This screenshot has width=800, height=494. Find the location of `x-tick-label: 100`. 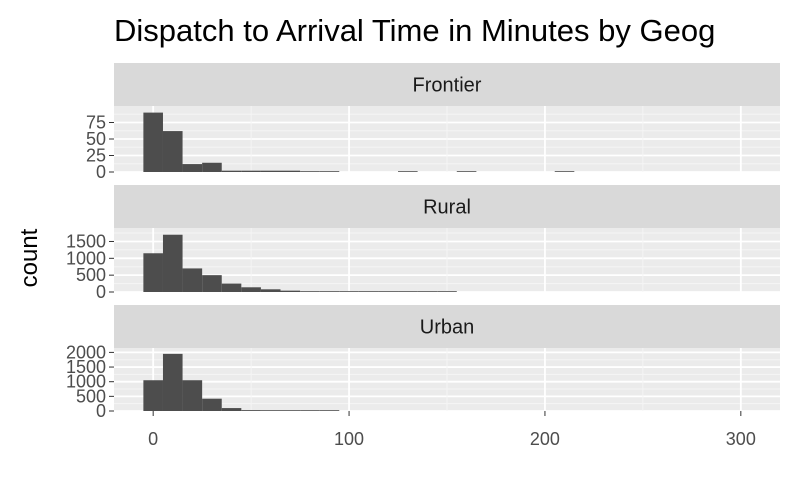

x-tick-label: 100 is located at coordinates (349, 439).